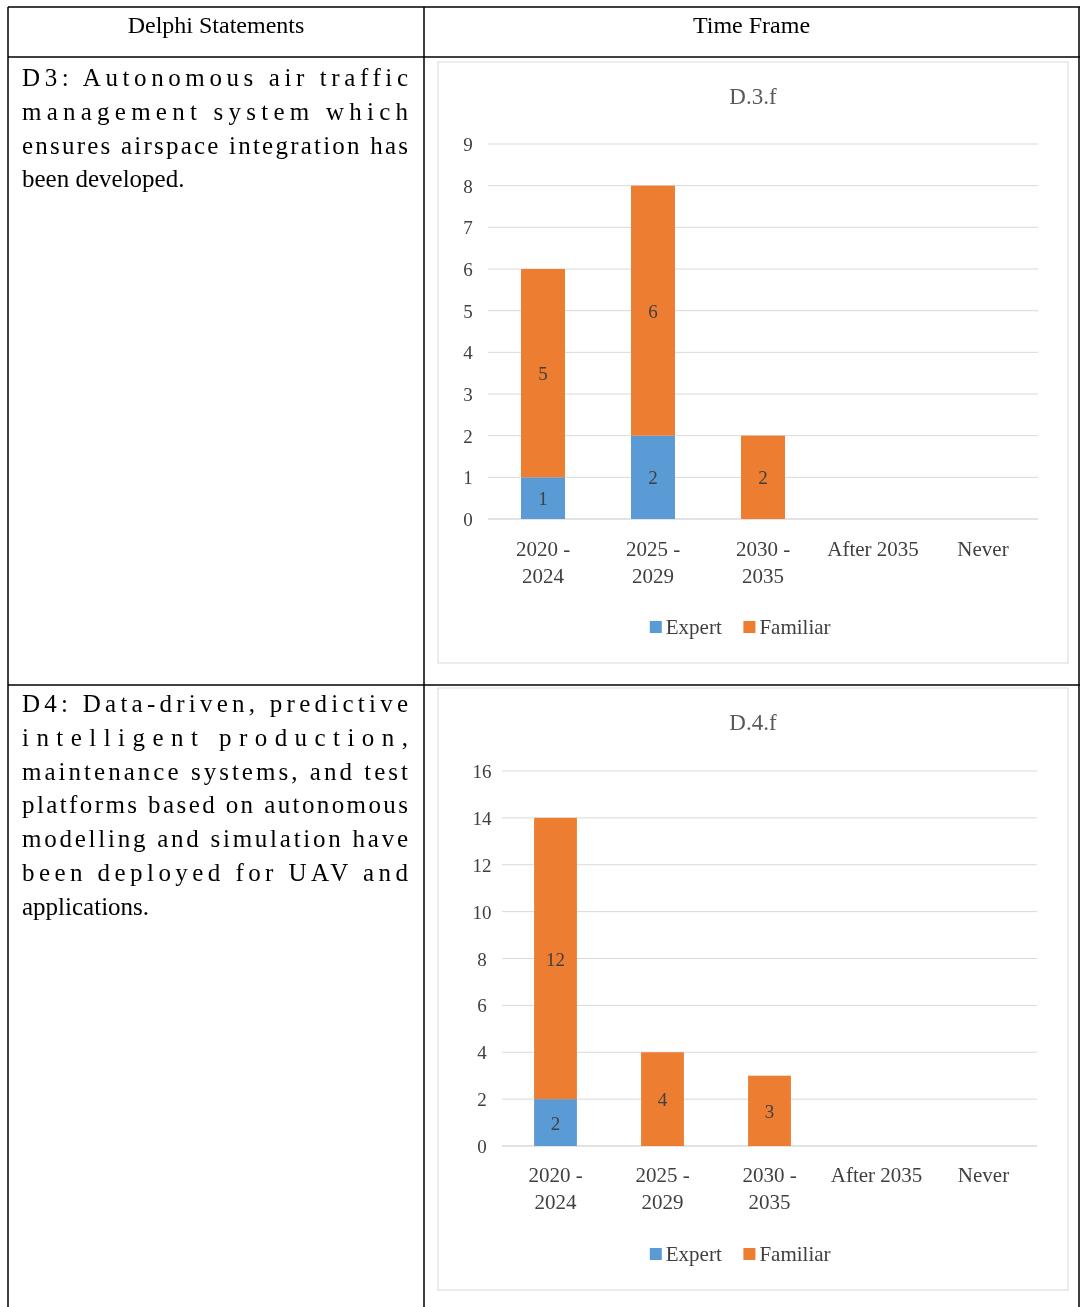  What do you see at coordinates (103, 179) in the screenshot?
I see `text: been developed.` at bounding box center [103, 179].